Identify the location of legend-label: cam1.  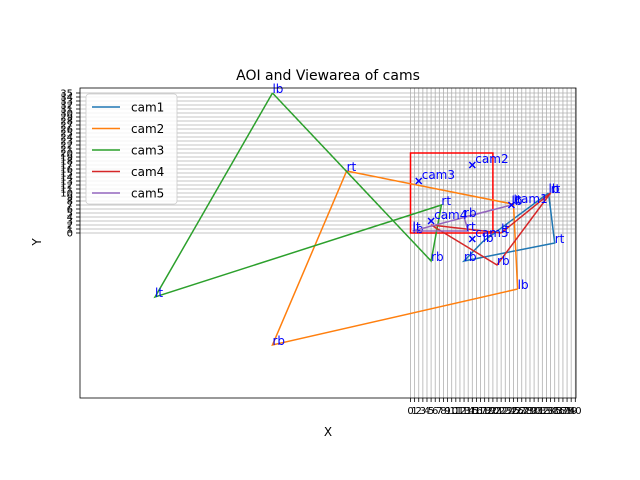
(147, 108).